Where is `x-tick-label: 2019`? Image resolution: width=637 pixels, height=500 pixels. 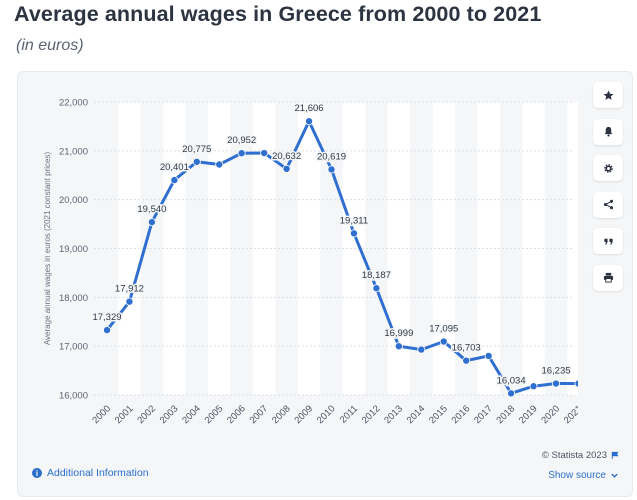 x-tick-label: 2019 is located at coordinates (528, 414).